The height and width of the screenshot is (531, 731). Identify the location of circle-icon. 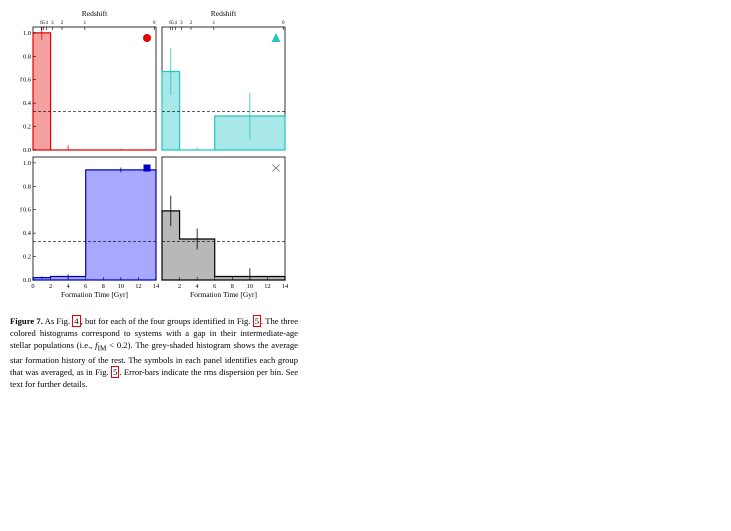
(147, 38).